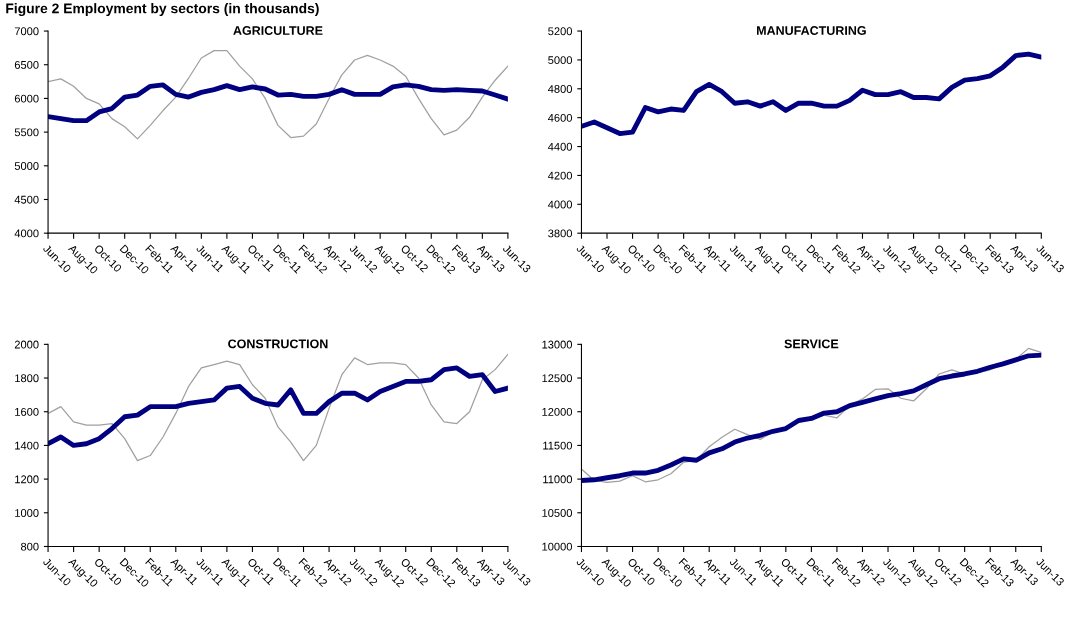  What do you see at coordinates (26, 344) in the screenshot?
I see `y-tick-label: 2000` at bounding box center [26, 344].